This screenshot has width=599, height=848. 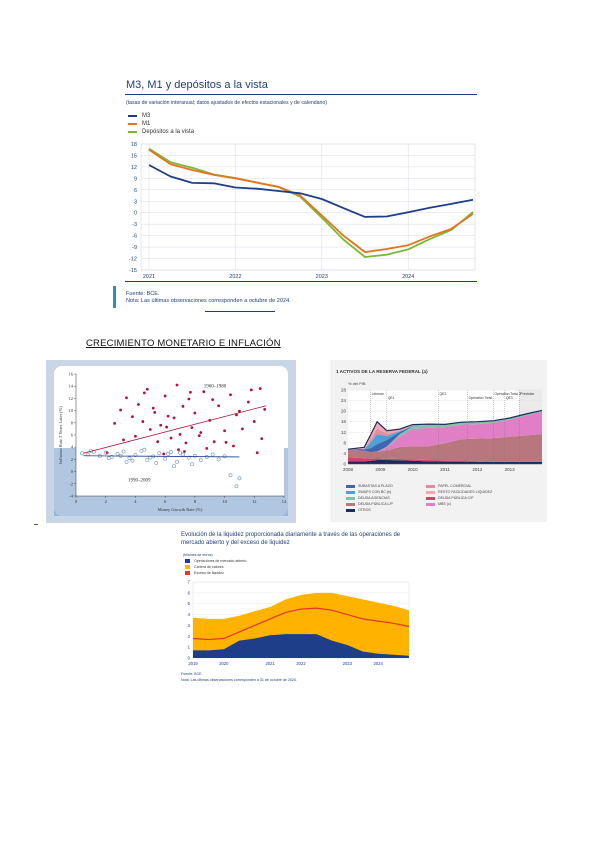 I want to click on line-exceso-de-liquidez, so click(x=301, y=624).